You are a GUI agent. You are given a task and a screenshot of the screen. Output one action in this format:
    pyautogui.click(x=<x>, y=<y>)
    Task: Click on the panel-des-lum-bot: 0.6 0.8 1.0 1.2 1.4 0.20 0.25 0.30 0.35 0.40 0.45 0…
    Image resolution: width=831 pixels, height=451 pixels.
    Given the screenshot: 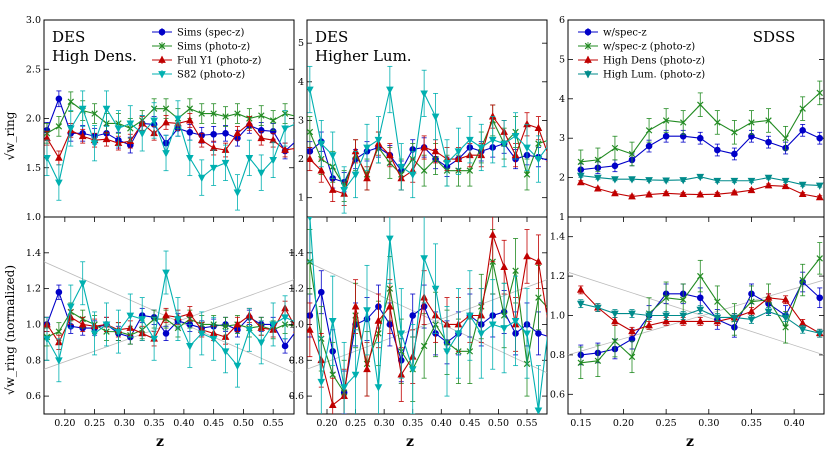 What is the action you would take?
    pyautogui.click(x=418, y=322)
    